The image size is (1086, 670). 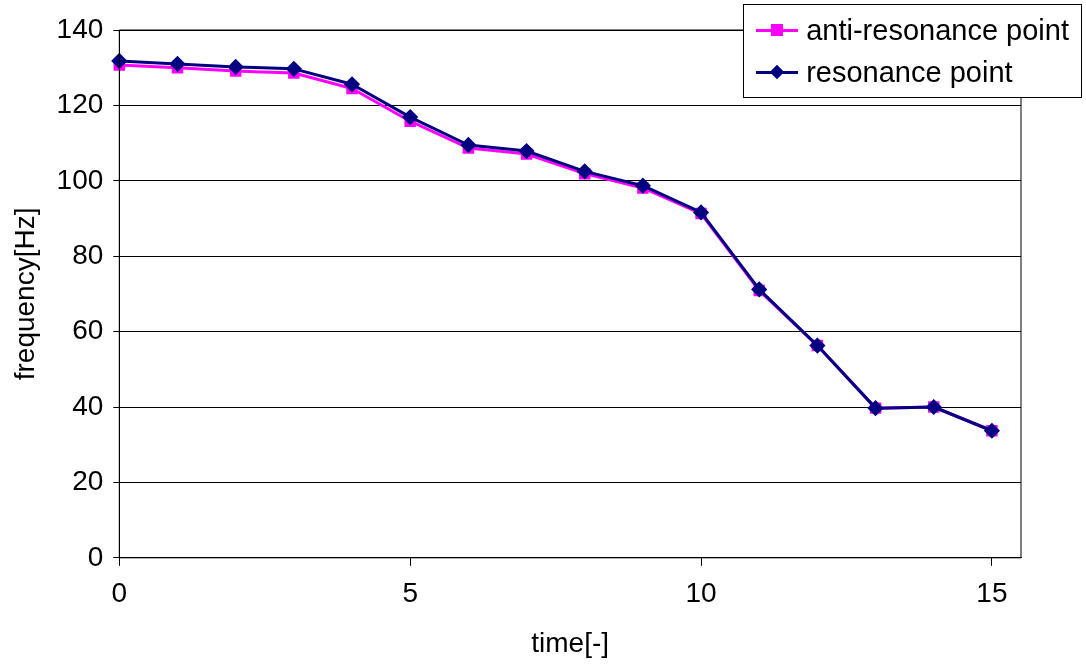 I want to click on y-tick-label: 60, so click(x=88, y=330).